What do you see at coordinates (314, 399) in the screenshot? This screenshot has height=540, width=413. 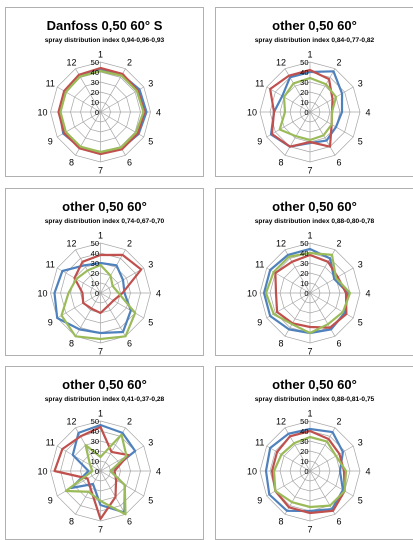 I see `chart-subtitle: spray distribution index 0,88-0,81-0,75` at bounding box center [314, 399].